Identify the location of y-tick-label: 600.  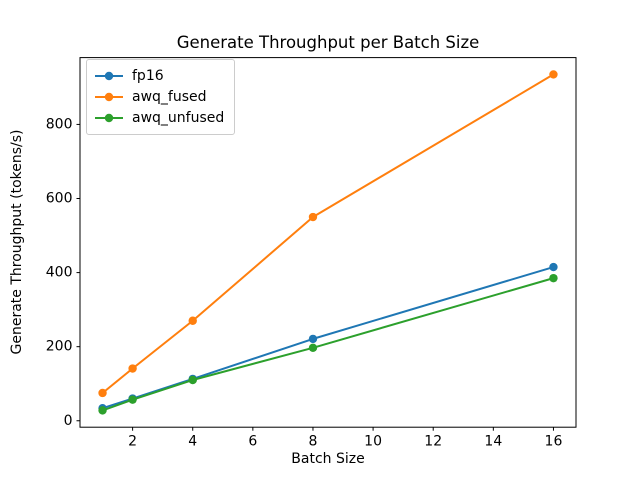
(59, 199).